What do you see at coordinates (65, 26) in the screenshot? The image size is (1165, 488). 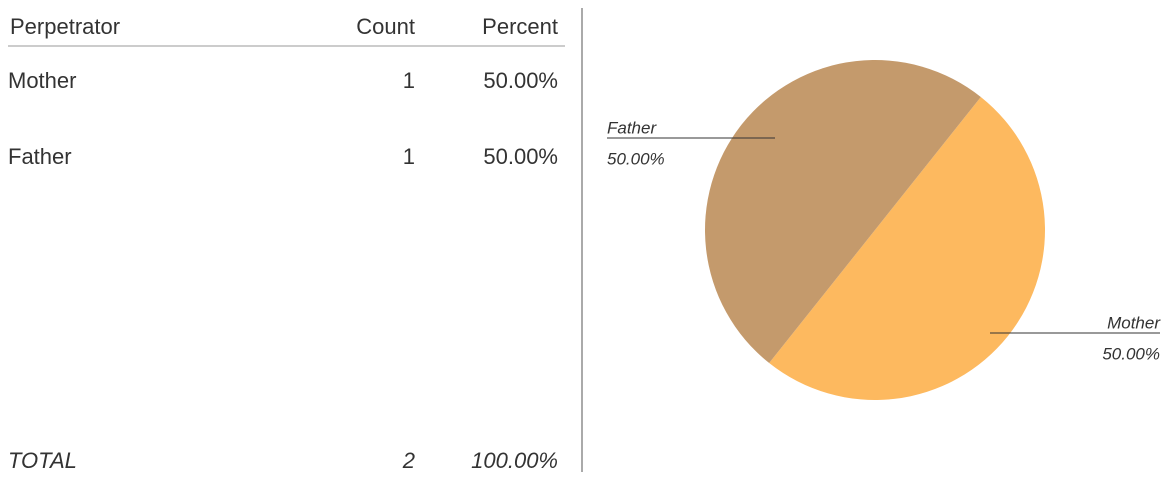 I see `header-cell: Perpetrator` at bounding box center [65, 26].